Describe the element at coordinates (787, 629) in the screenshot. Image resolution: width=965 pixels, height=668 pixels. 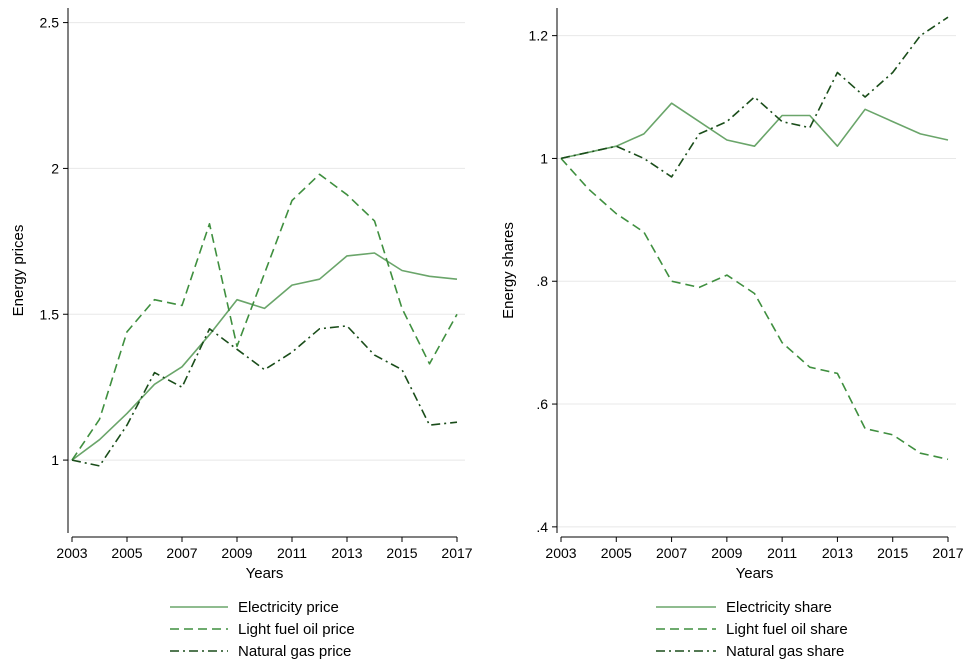
I see `legend-label: Light fuel oil share` at that location.